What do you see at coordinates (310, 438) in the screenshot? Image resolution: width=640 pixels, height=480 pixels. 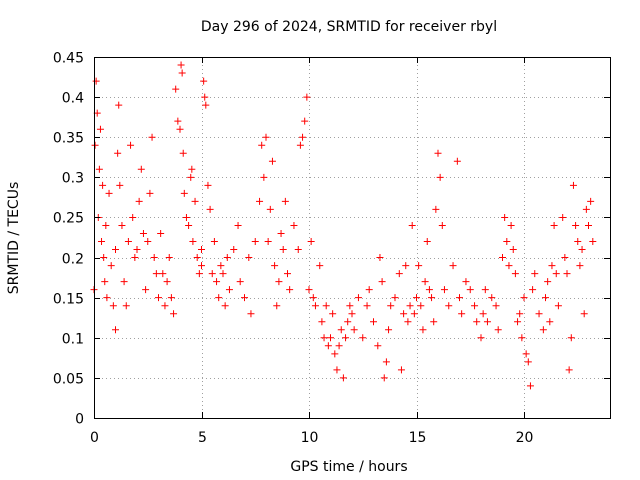 I see `x-tick-label: 10` at bounding box center [310, 438].